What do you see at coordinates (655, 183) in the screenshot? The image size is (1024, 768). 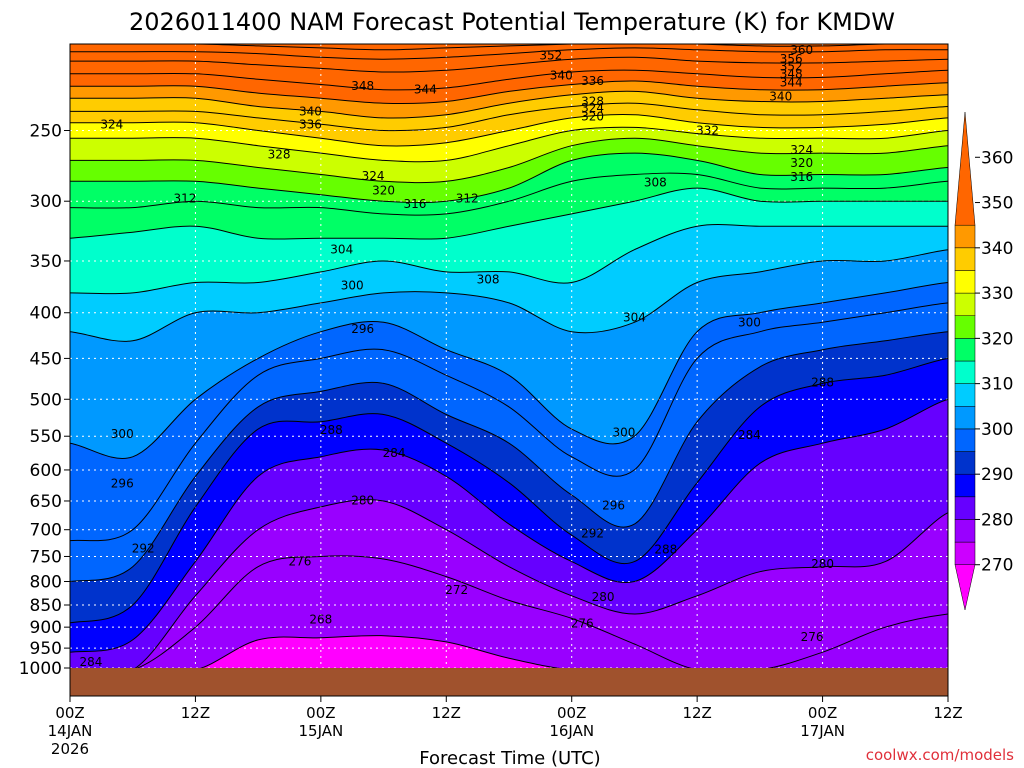 I see `contour-label: 308` at bounding box center [655, 183].